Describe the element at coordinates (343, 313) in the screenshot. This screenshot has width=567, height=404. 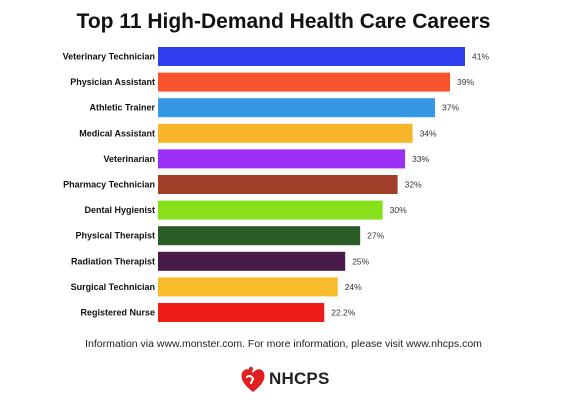
I see `value-label: 22.2%` at that location.